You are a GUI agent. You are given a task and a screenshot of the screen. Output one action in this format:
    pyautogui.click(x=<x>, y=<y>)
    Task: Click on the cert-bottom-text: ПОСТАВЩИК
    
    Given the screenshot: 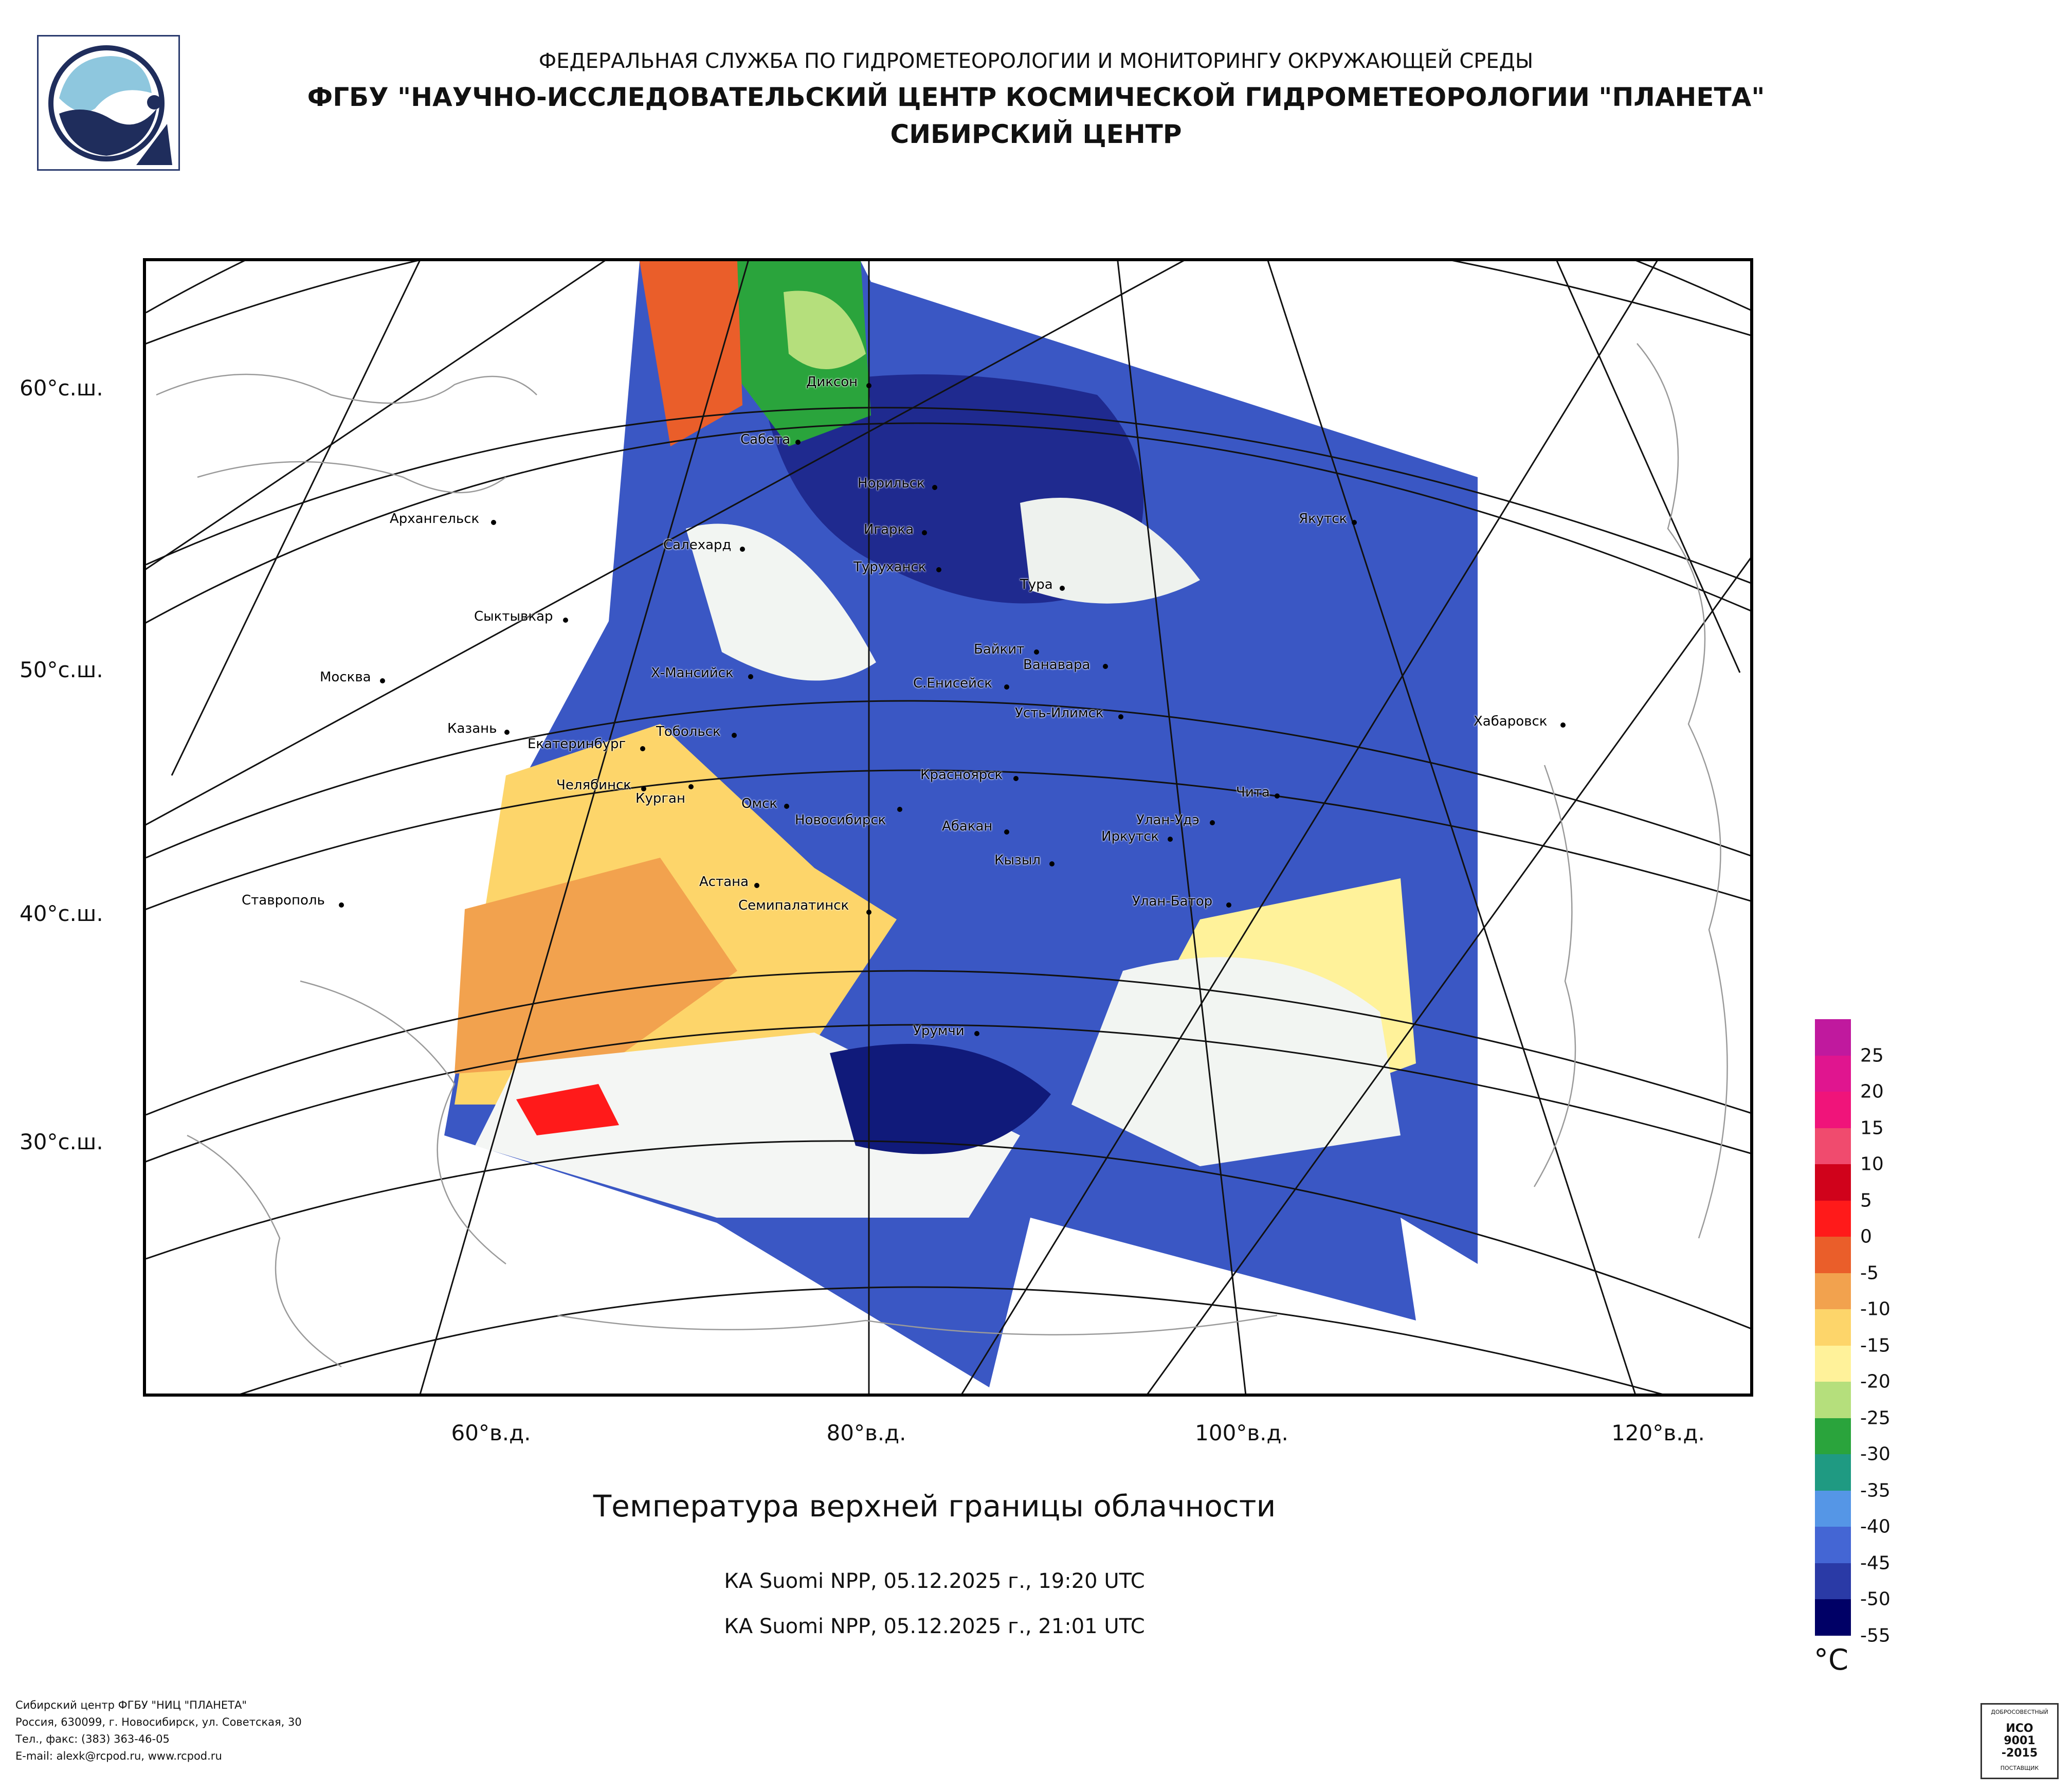 What is the action you would take?
    pyautogui.click(x=2019, y=1768)
    